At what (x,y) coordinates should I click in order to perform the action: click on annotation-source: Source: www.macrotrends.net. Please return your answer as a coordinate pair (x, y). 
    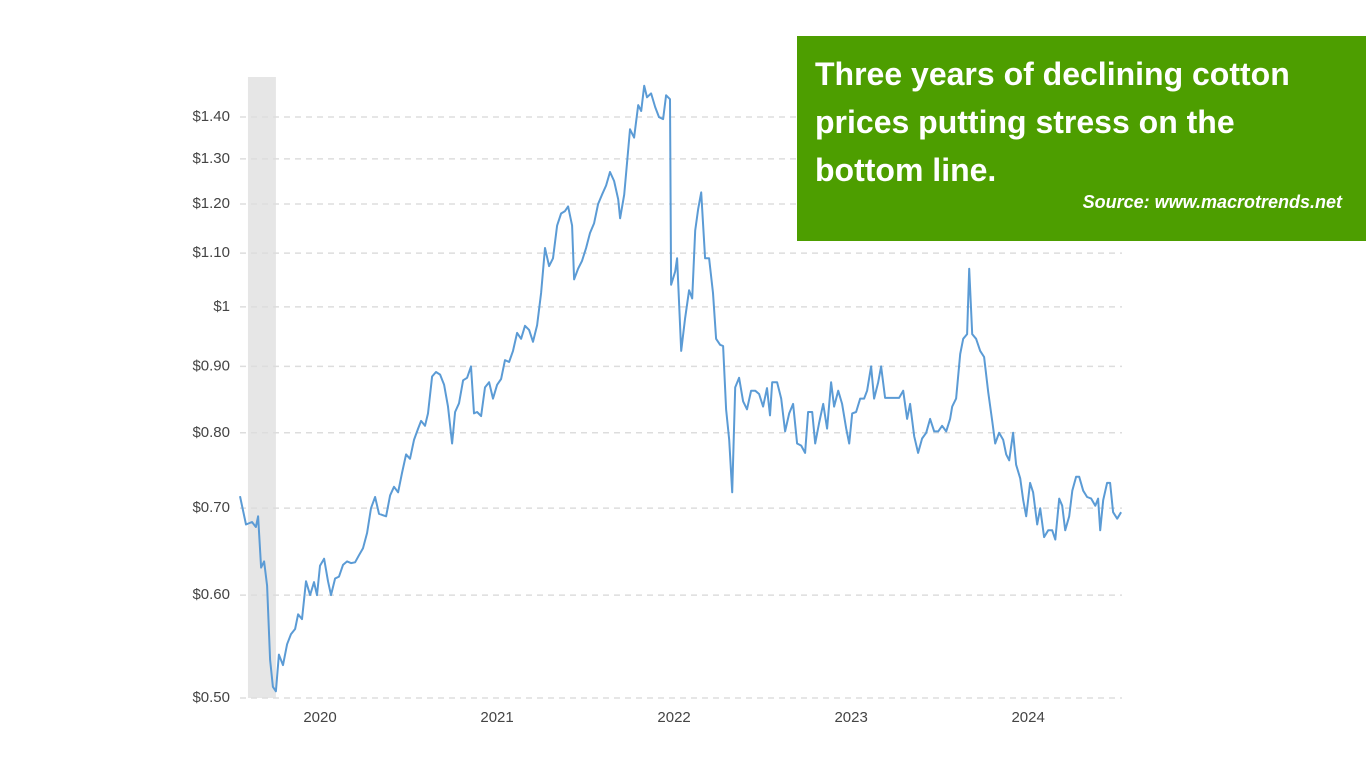
    Looking at the image, I should click on (1212, 202).